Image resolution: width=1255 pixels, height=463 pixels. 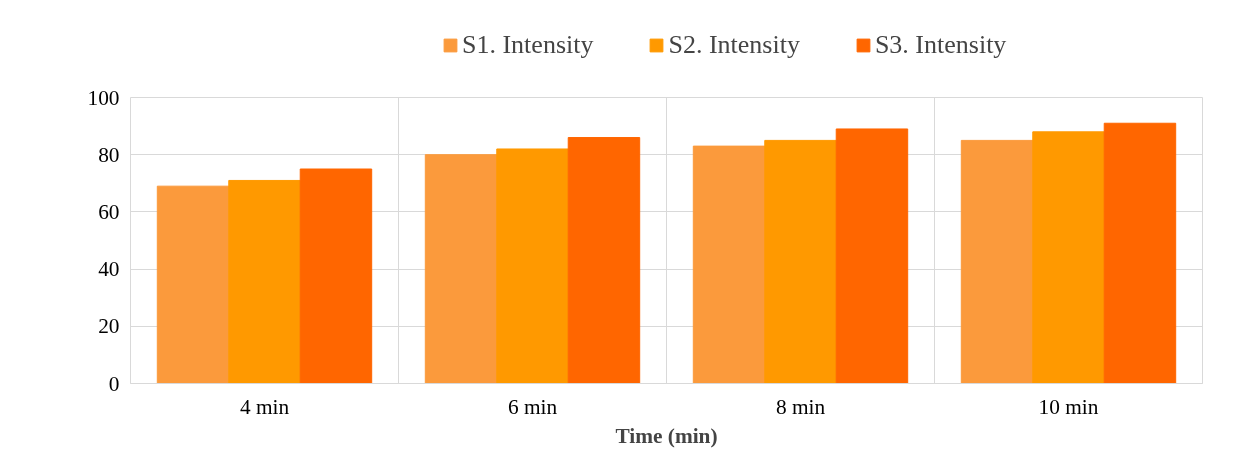 What do you see at coordinates (109, 326) in the screenshot?
I see `y-tick-label: 20` at bounding box center [109, 326].